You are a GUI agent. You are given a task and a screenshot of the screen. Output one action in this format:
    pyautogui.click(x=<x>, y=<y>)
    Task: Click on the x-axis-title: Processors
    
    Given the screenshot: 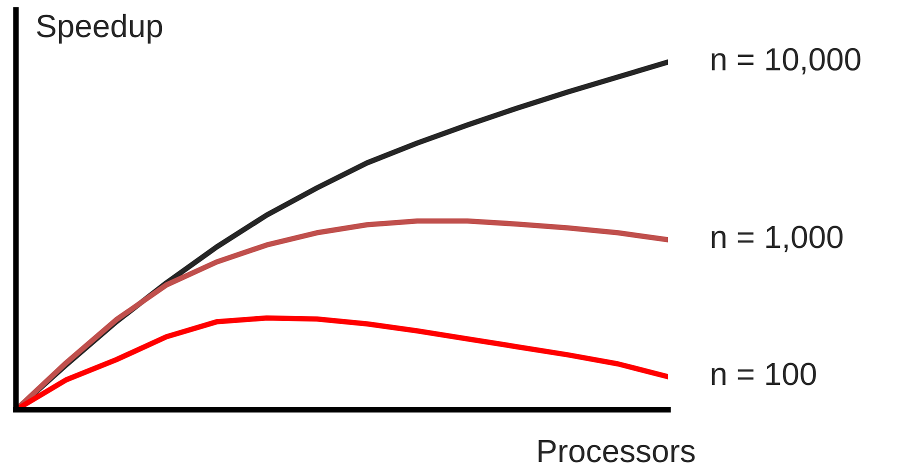 What is the action you would take?
    pyautogui.click(x=616, y=451)
    